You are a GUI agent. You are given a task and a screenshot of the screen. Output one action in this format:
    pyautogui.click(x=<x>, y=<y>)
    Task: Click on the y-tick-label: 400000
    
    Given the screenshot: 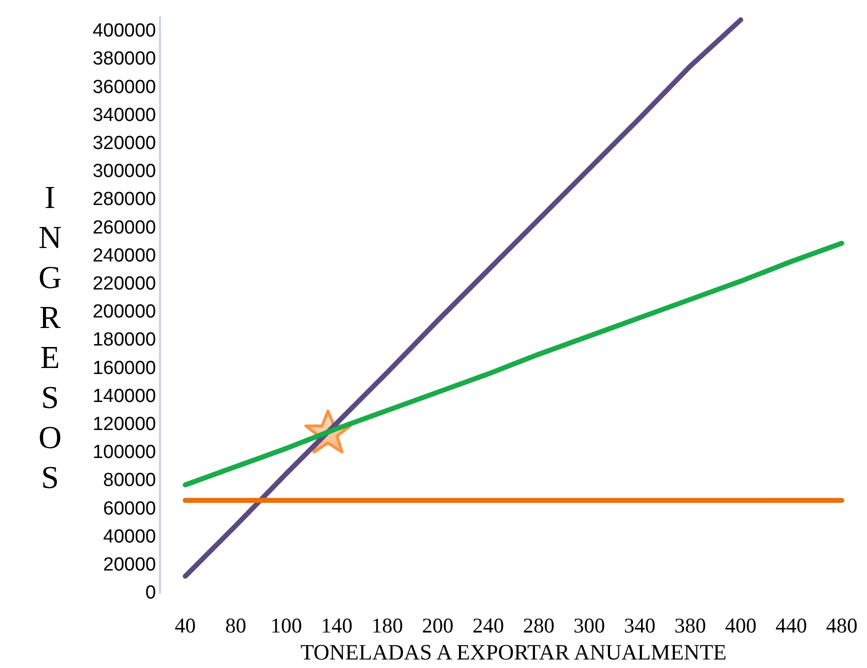 What is the action you would take?
    pyautogui.click(x=124, y=31)
    